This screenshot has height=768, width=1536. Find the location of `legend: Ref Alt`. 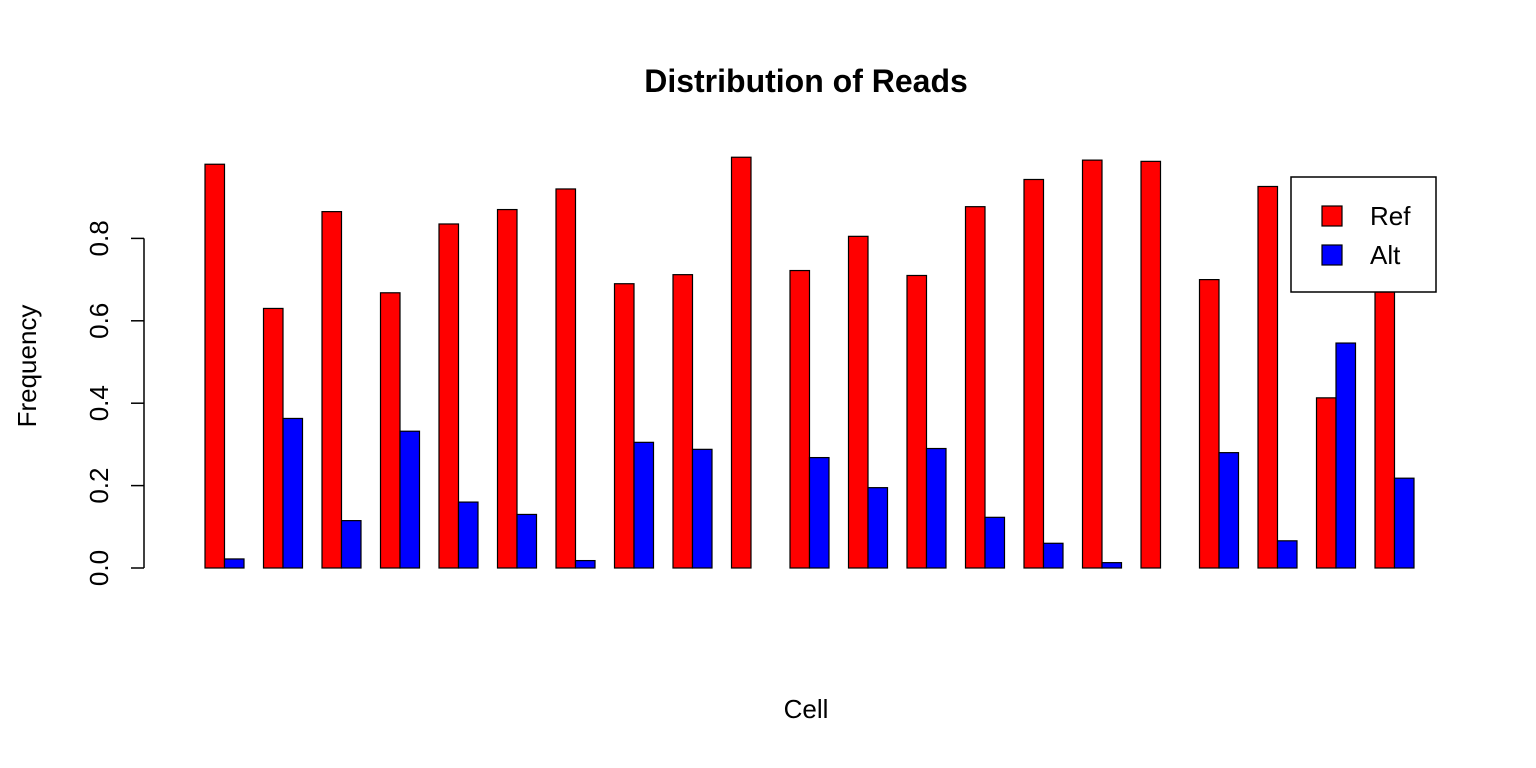

legend: Ref Alt is located at coordinates (1363, 234).